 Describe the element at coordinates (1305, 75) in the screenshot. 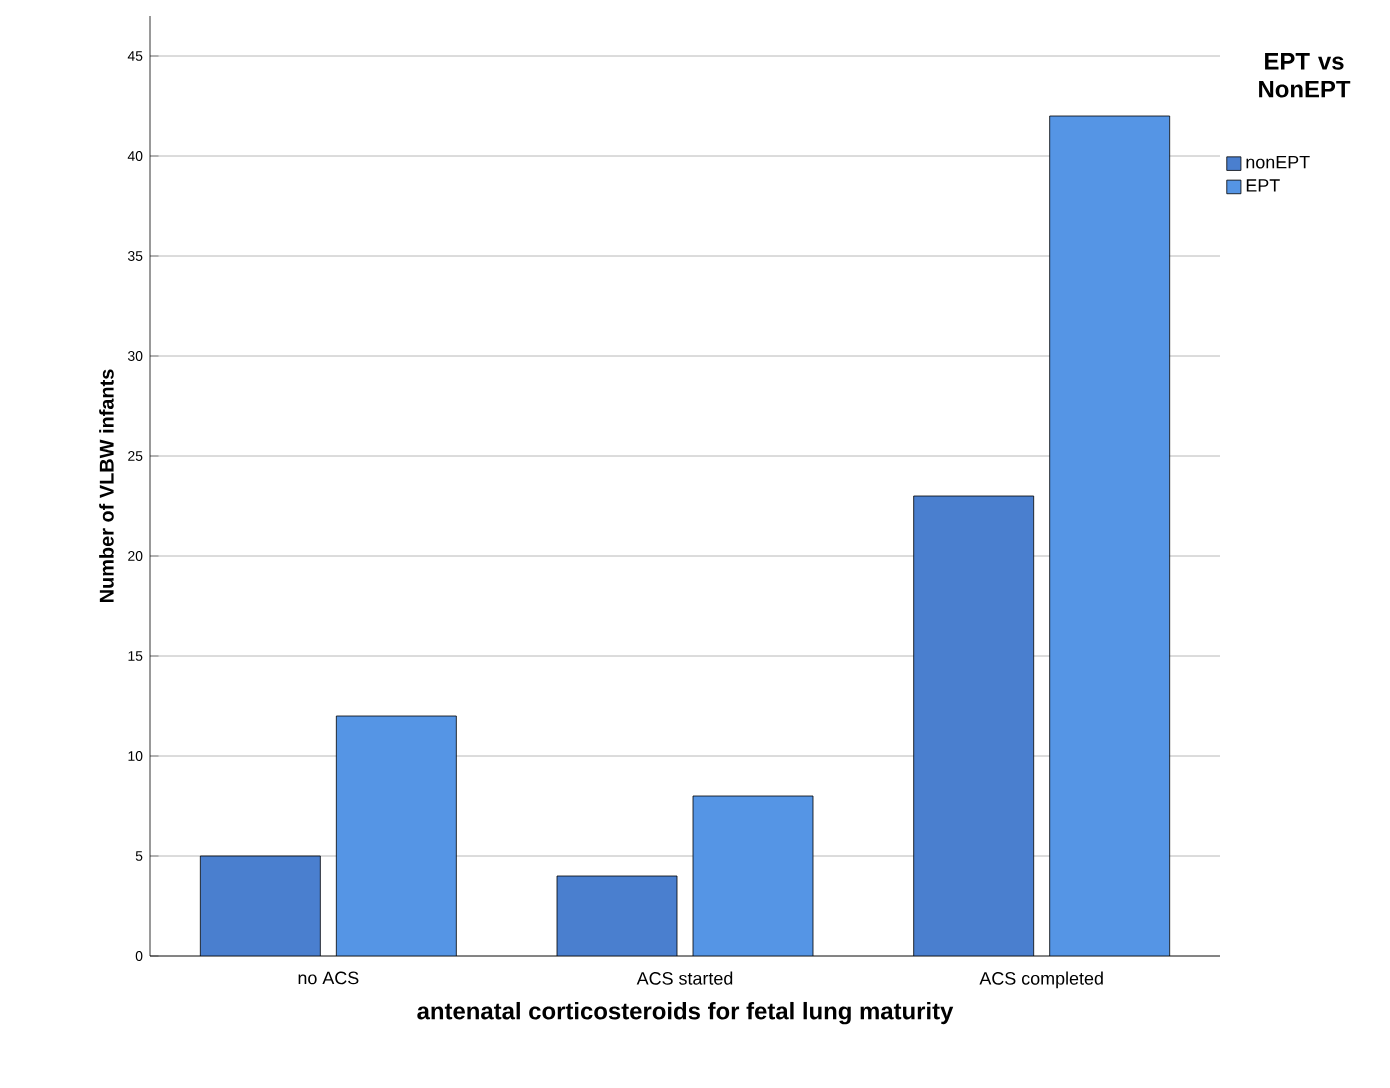

I see `legend-title: EPT vs NonEPT` at that location.